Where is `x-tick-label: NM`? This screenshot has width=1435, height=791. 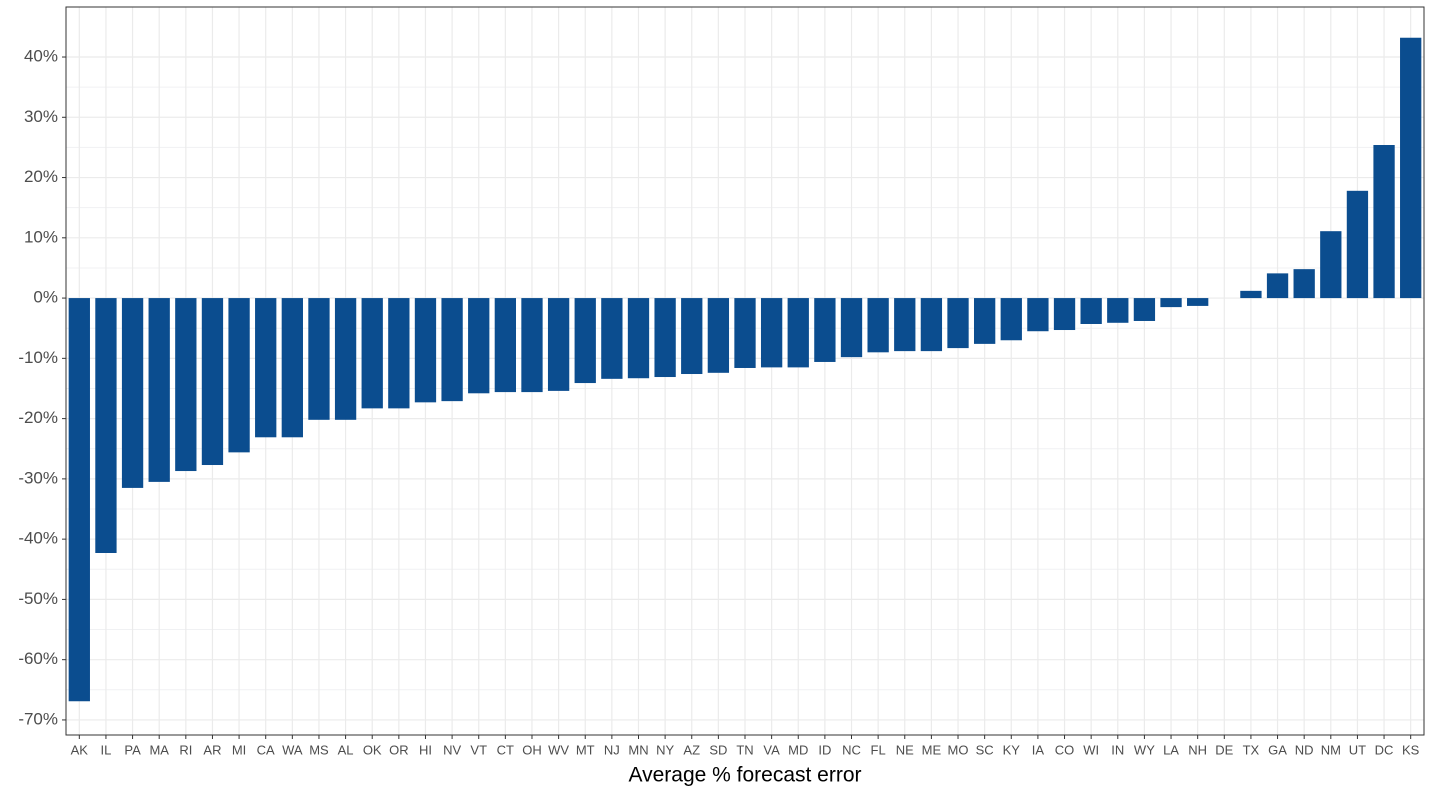
x-tick-label: NM is located at coordinates (1331, 749).